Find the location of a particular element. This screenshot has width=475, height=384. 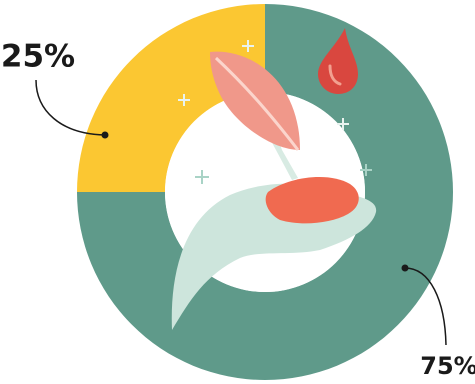

sparkles-teal is located at coordinates (283, 174).